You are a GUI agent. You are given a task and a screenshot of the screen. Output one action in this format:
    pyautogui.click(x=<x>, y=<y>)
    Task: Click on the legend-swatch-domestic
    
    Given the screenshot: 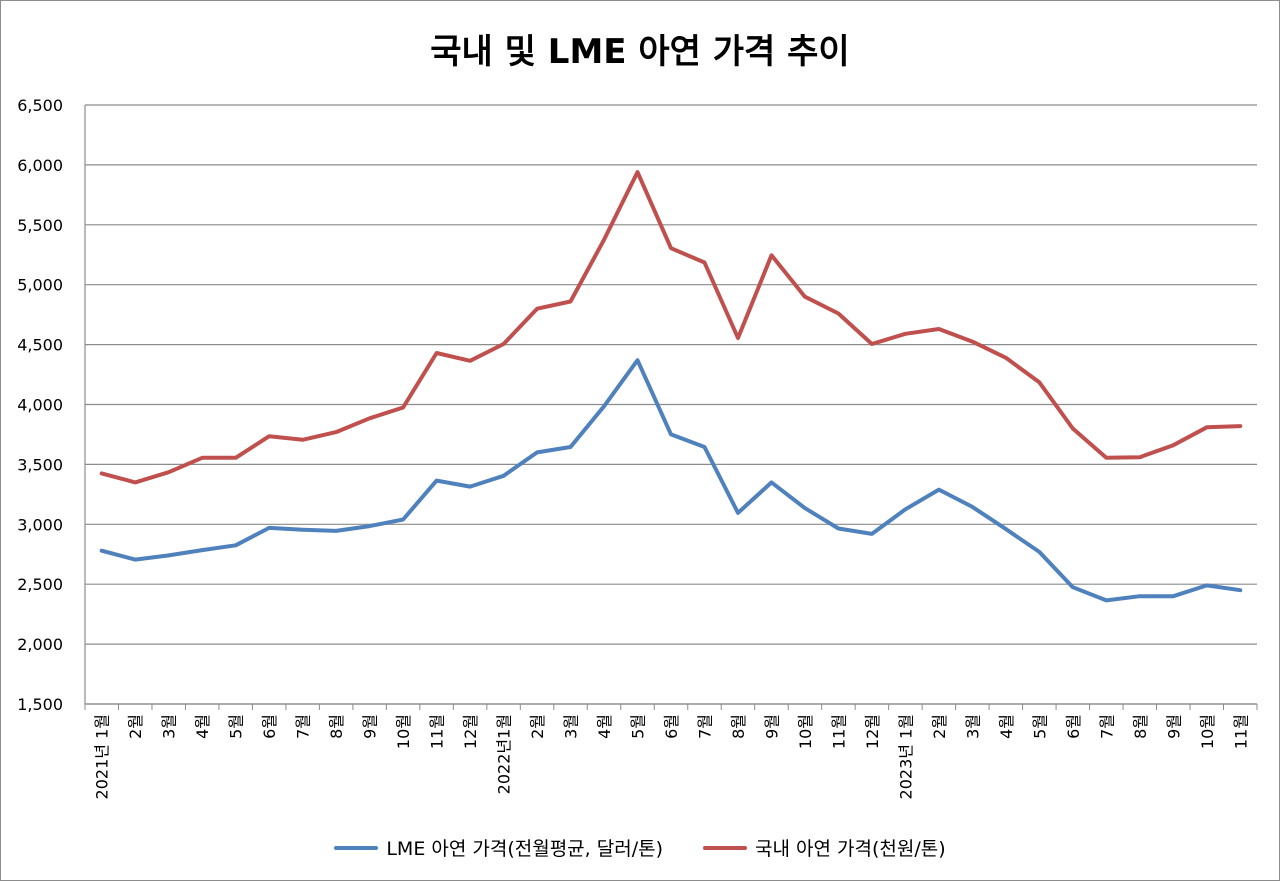 What is the action you would take?
    pyautogui.click(x=725, y=847)
    